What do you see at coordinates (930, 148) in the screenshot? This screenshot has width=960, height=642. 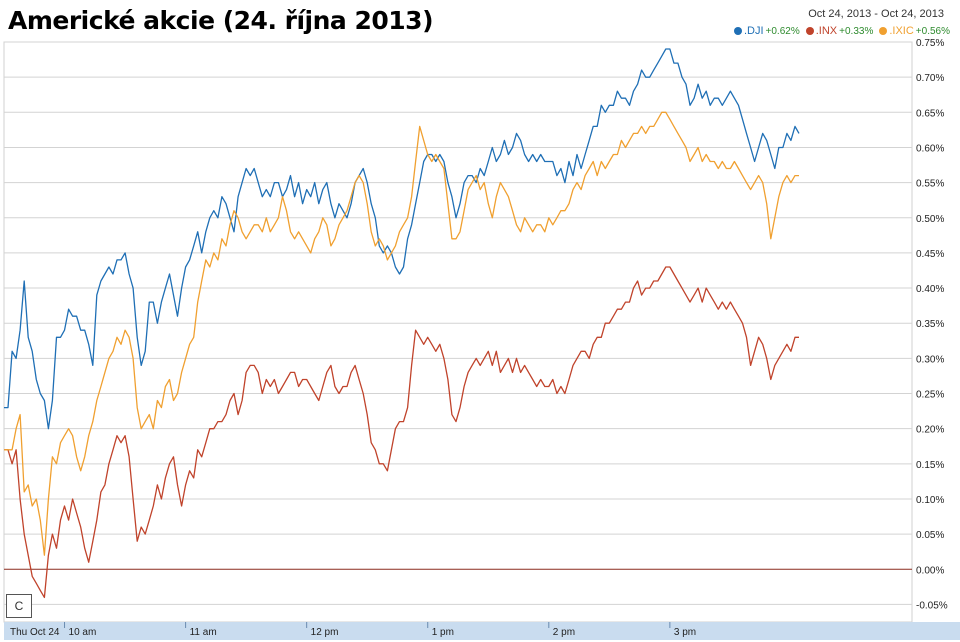 I see `y-tick-label: 0.60%` at bounding box center [930, 148].